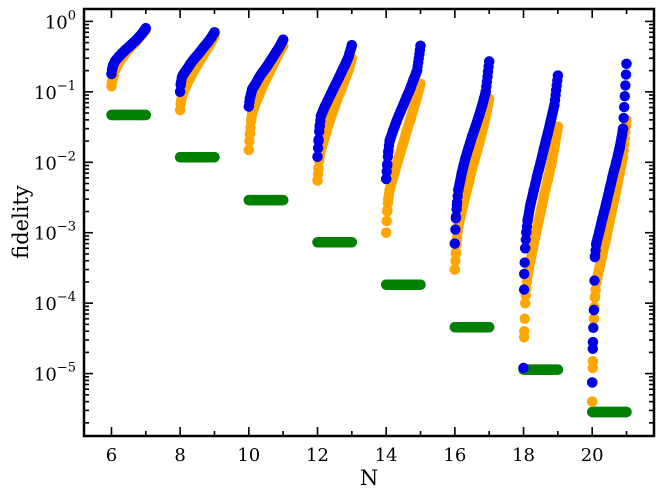 The height and width of the screenshot is (498, 665). What do you see at coordinates (592, 455) in the screenshot?
I see `x-tick-label: 20` at bounding box center [592, 455].